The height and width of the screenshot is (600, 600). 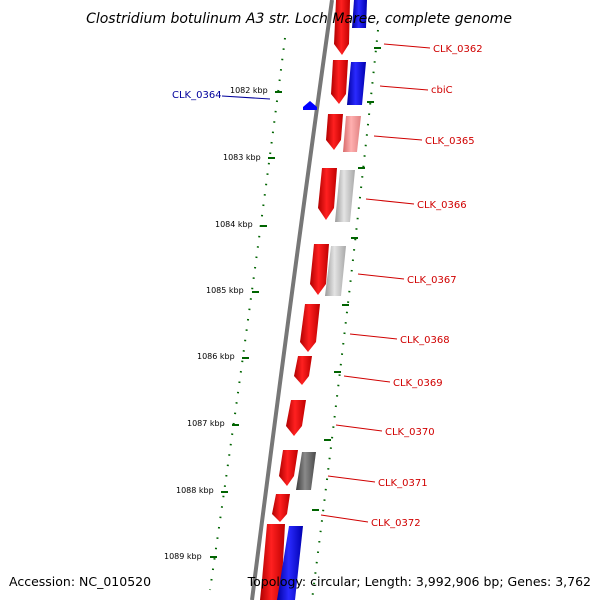 I want to click on tick-label: 1089 kbp, so click(x=183, y=556).